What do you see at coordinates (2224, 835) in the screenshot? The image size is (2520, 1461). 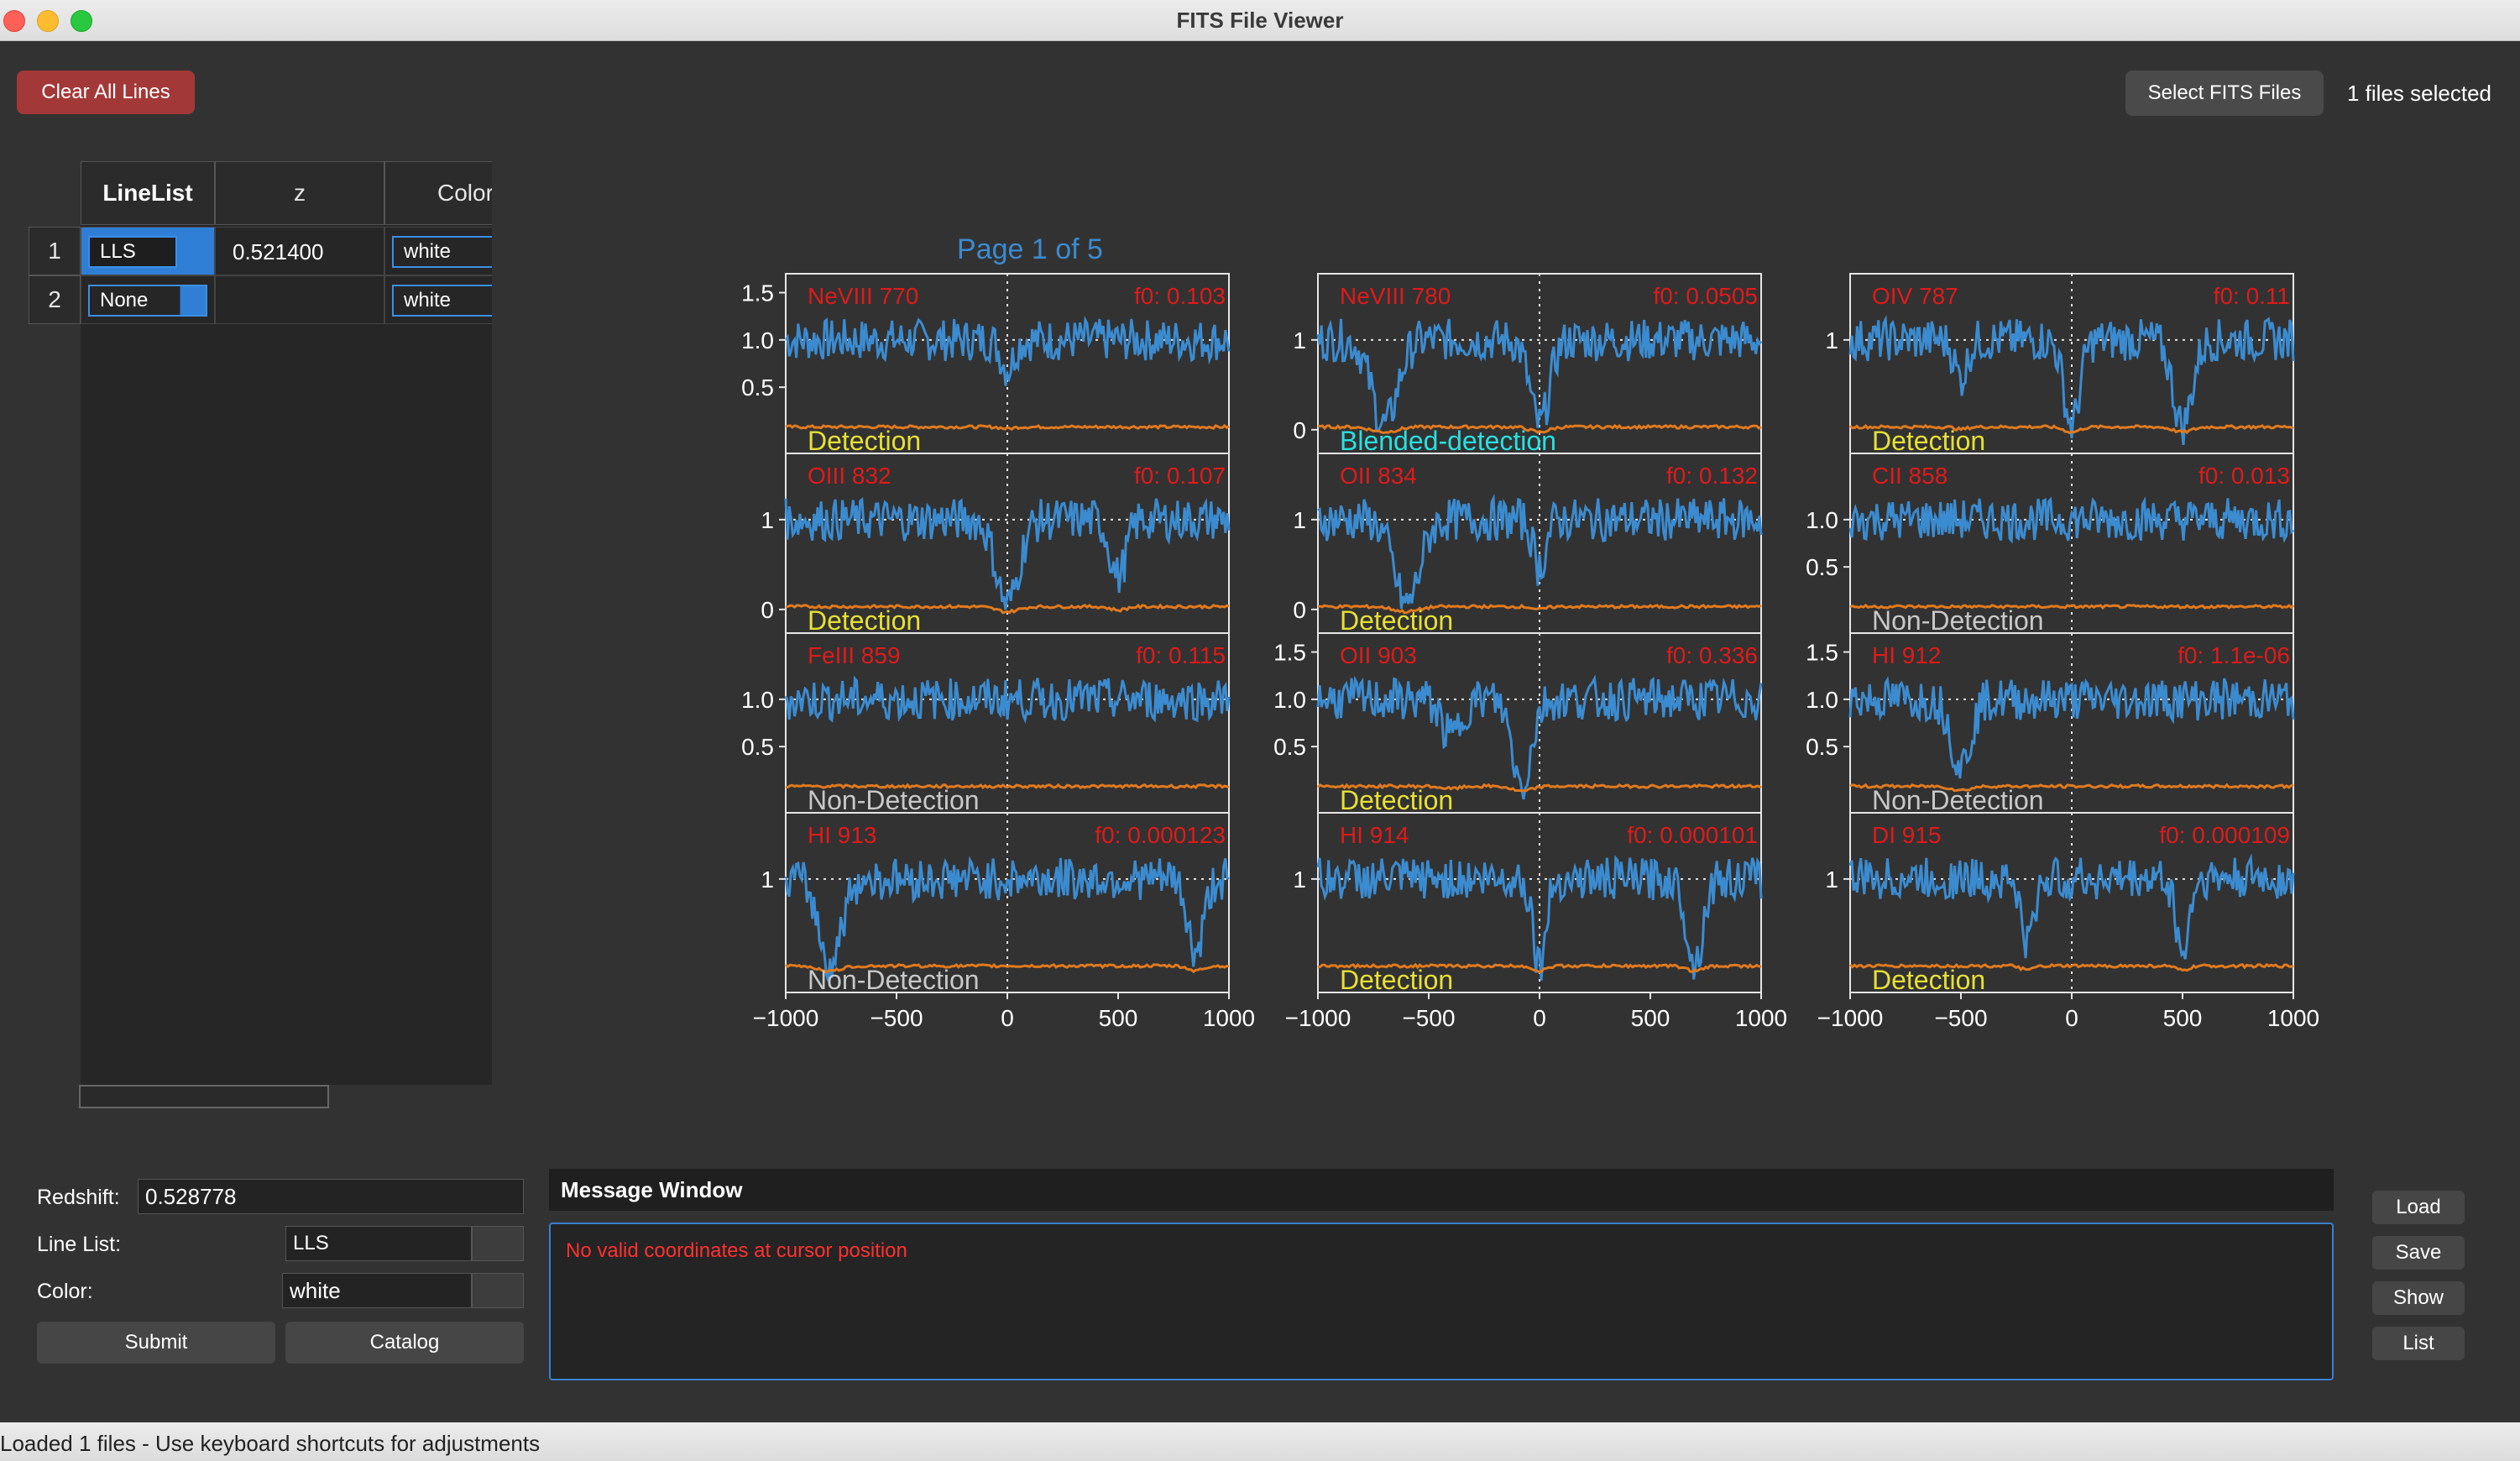 I see `oscillator-strength-label: f0: 0.000109` at bounding box center [2224, 835].